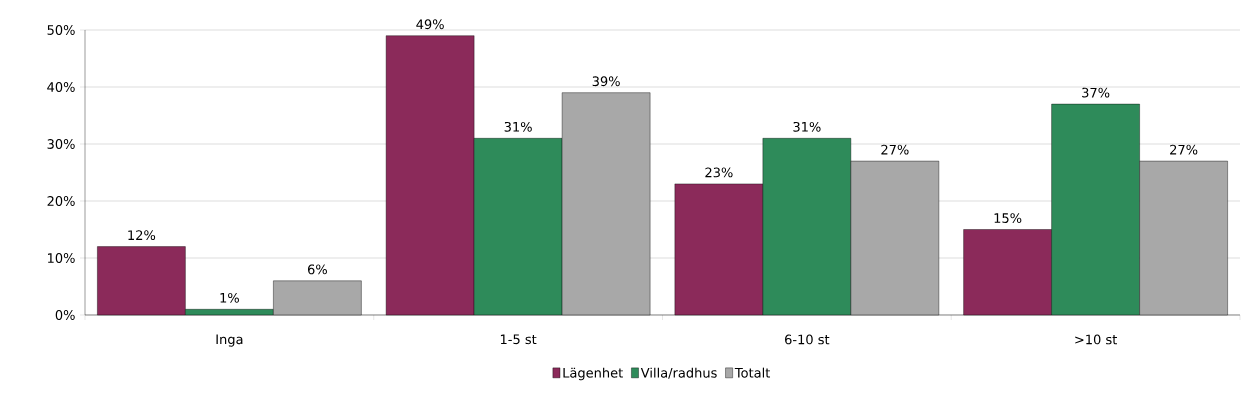  What do you see at coordinates (61, 201) in the screenshot?
I see `y-tick-label: 20%` at bounding box center [61, 201].